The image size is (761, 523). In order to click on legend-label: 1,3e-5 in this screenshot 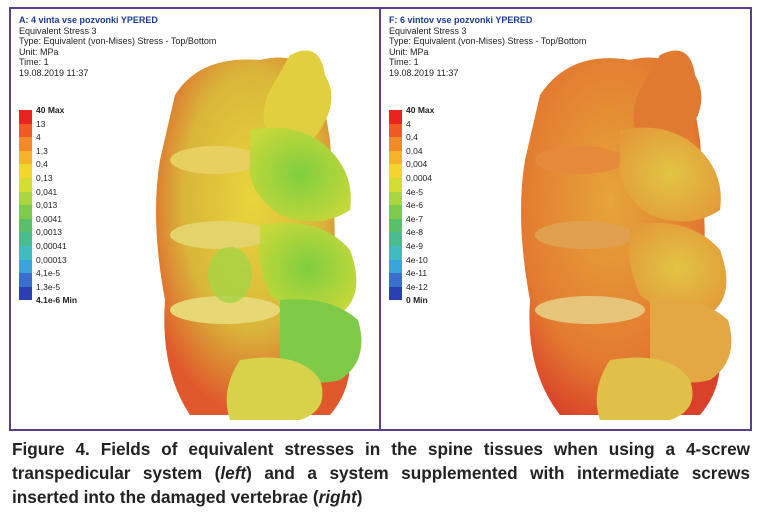, I will do `click(48, 286)`.